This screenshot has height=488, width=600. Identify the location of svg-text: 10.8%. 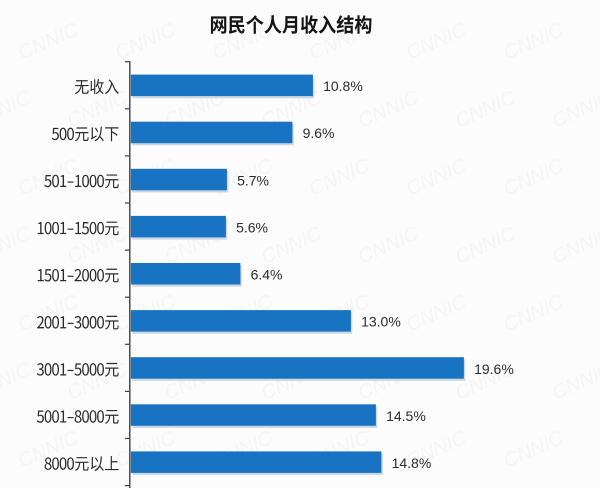
(343, 86).